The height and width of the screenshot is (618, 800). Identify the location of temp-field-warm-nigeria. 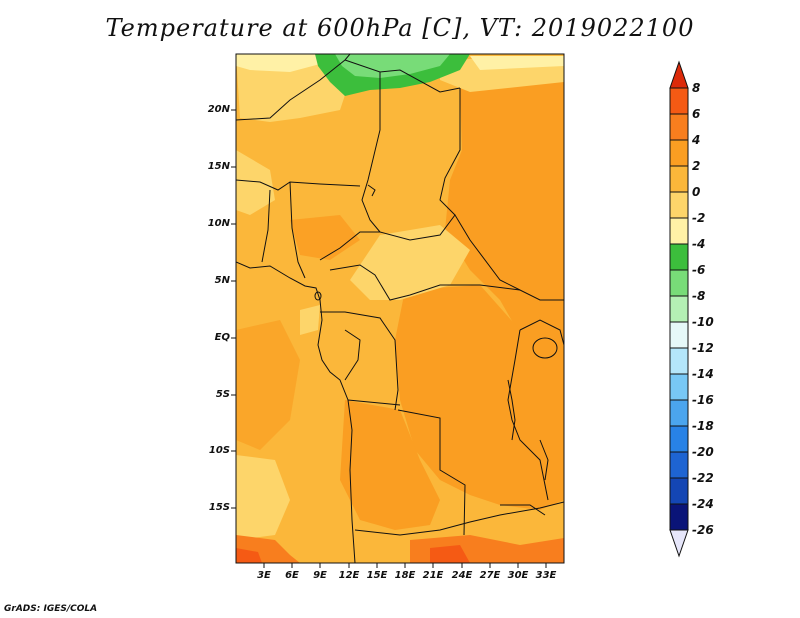
(325, 237).